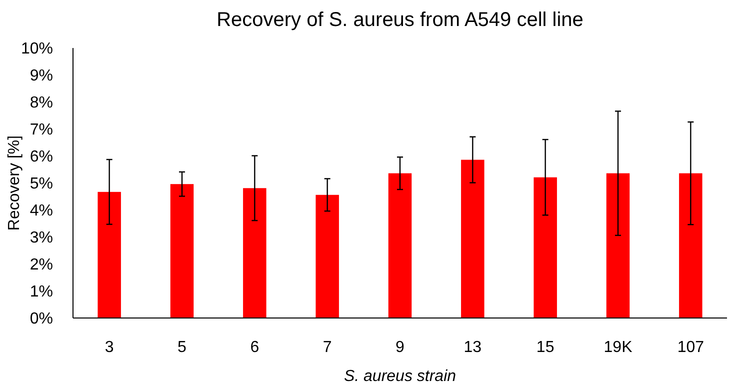 This screenshot has height=389, width=732. What do you see at coordinates (41, 319) in the screenshot?
I see `y-tick-label: 0%` at bounding box center [41, 319].